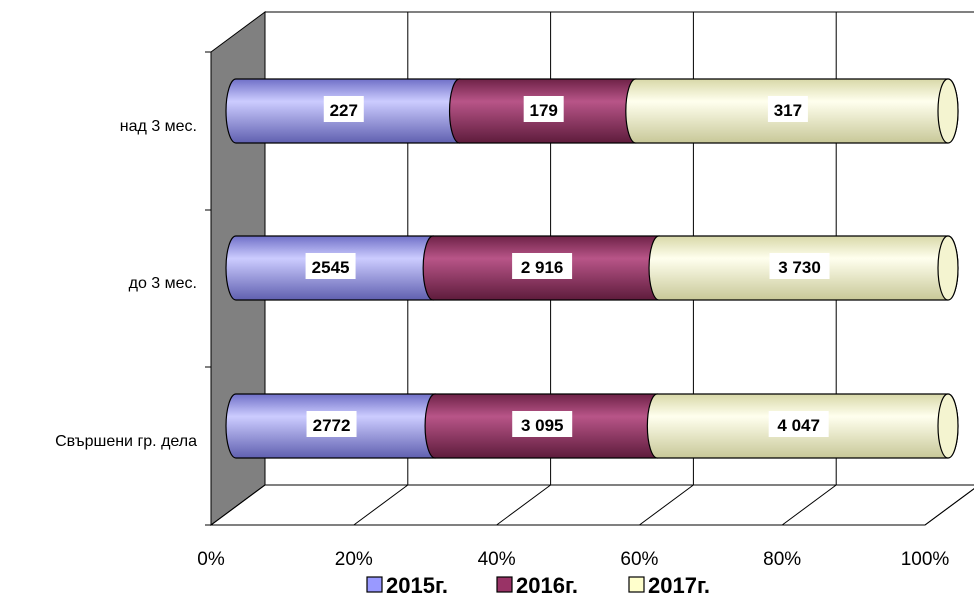 This screenshot has width=974, height=602. What do you see at coordinates (163, 283) in the screenshot?
I see `category-label: до 3 мес.` at bounding box center [163, 283].